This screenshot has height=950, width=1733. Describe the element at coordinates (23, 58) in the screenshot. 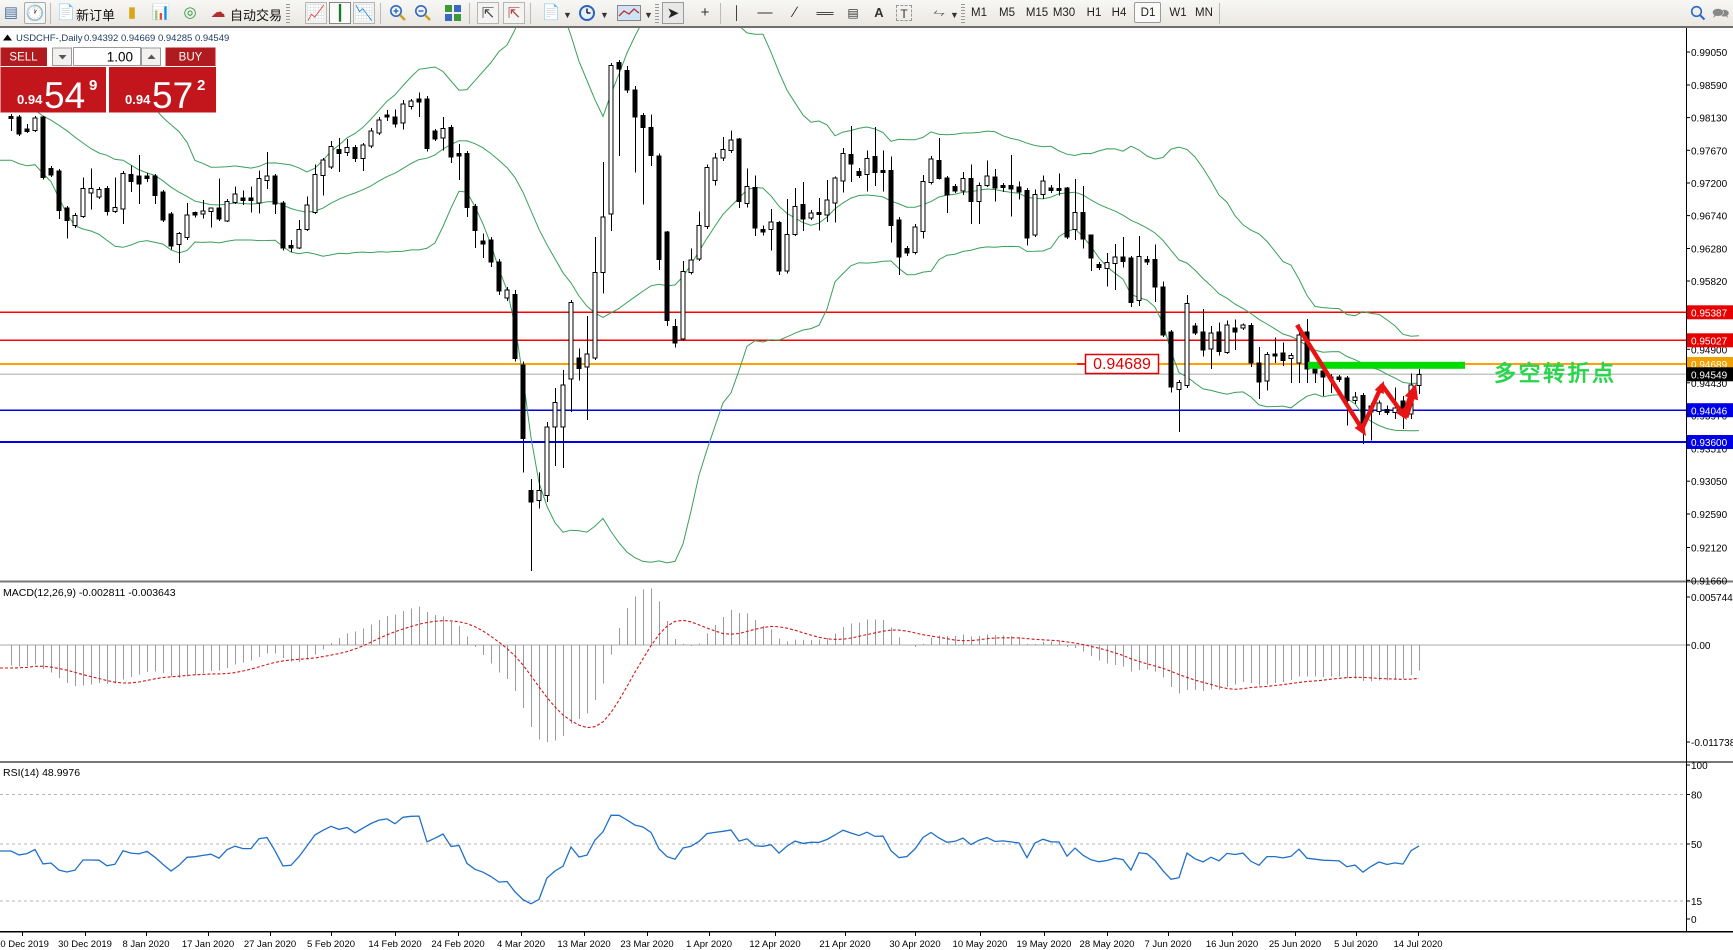

I see `svg-text: SELL` at that location.